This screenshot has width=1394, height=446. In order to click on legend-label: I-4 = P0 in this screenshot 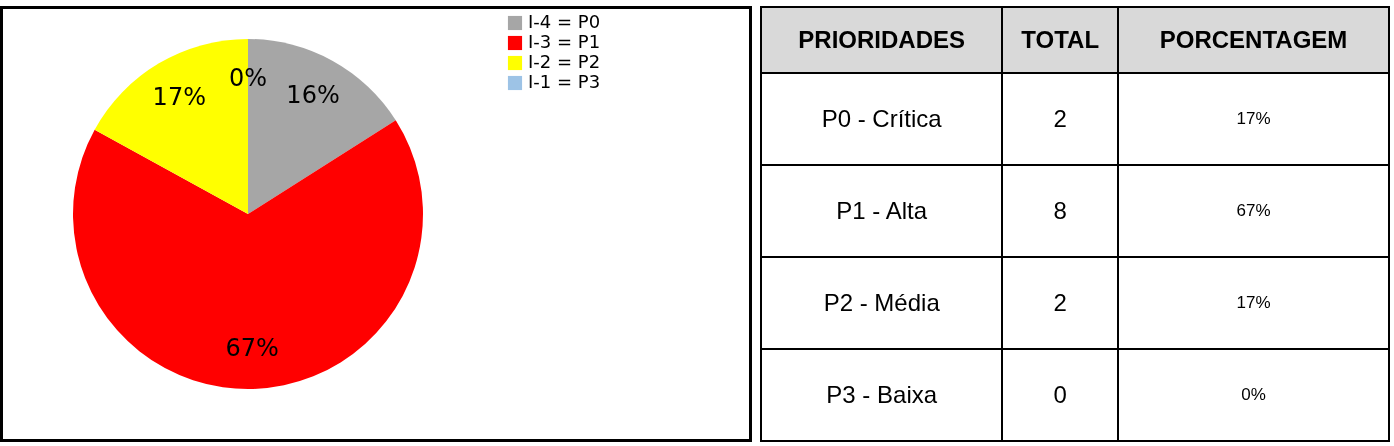, I will do `click(564, 21)`.